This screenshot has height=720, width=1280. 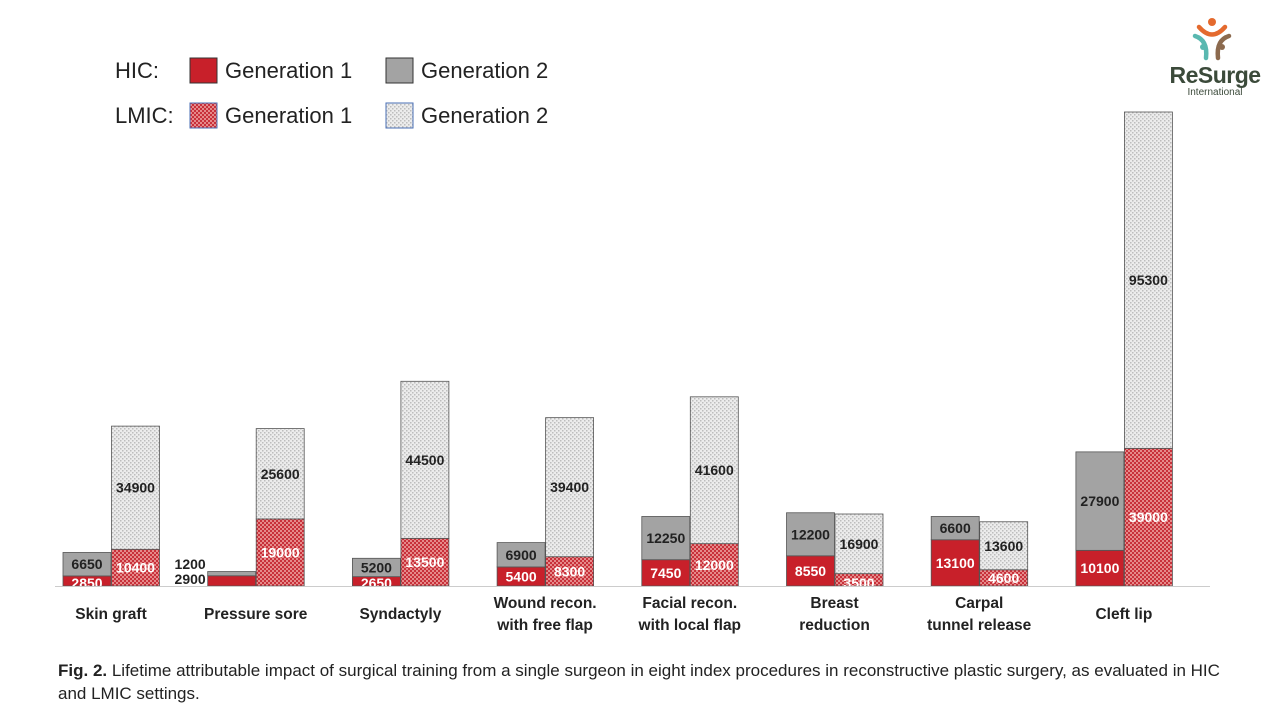 I want to click on caption-label: Fig. 2., so click(x=83, y=670).